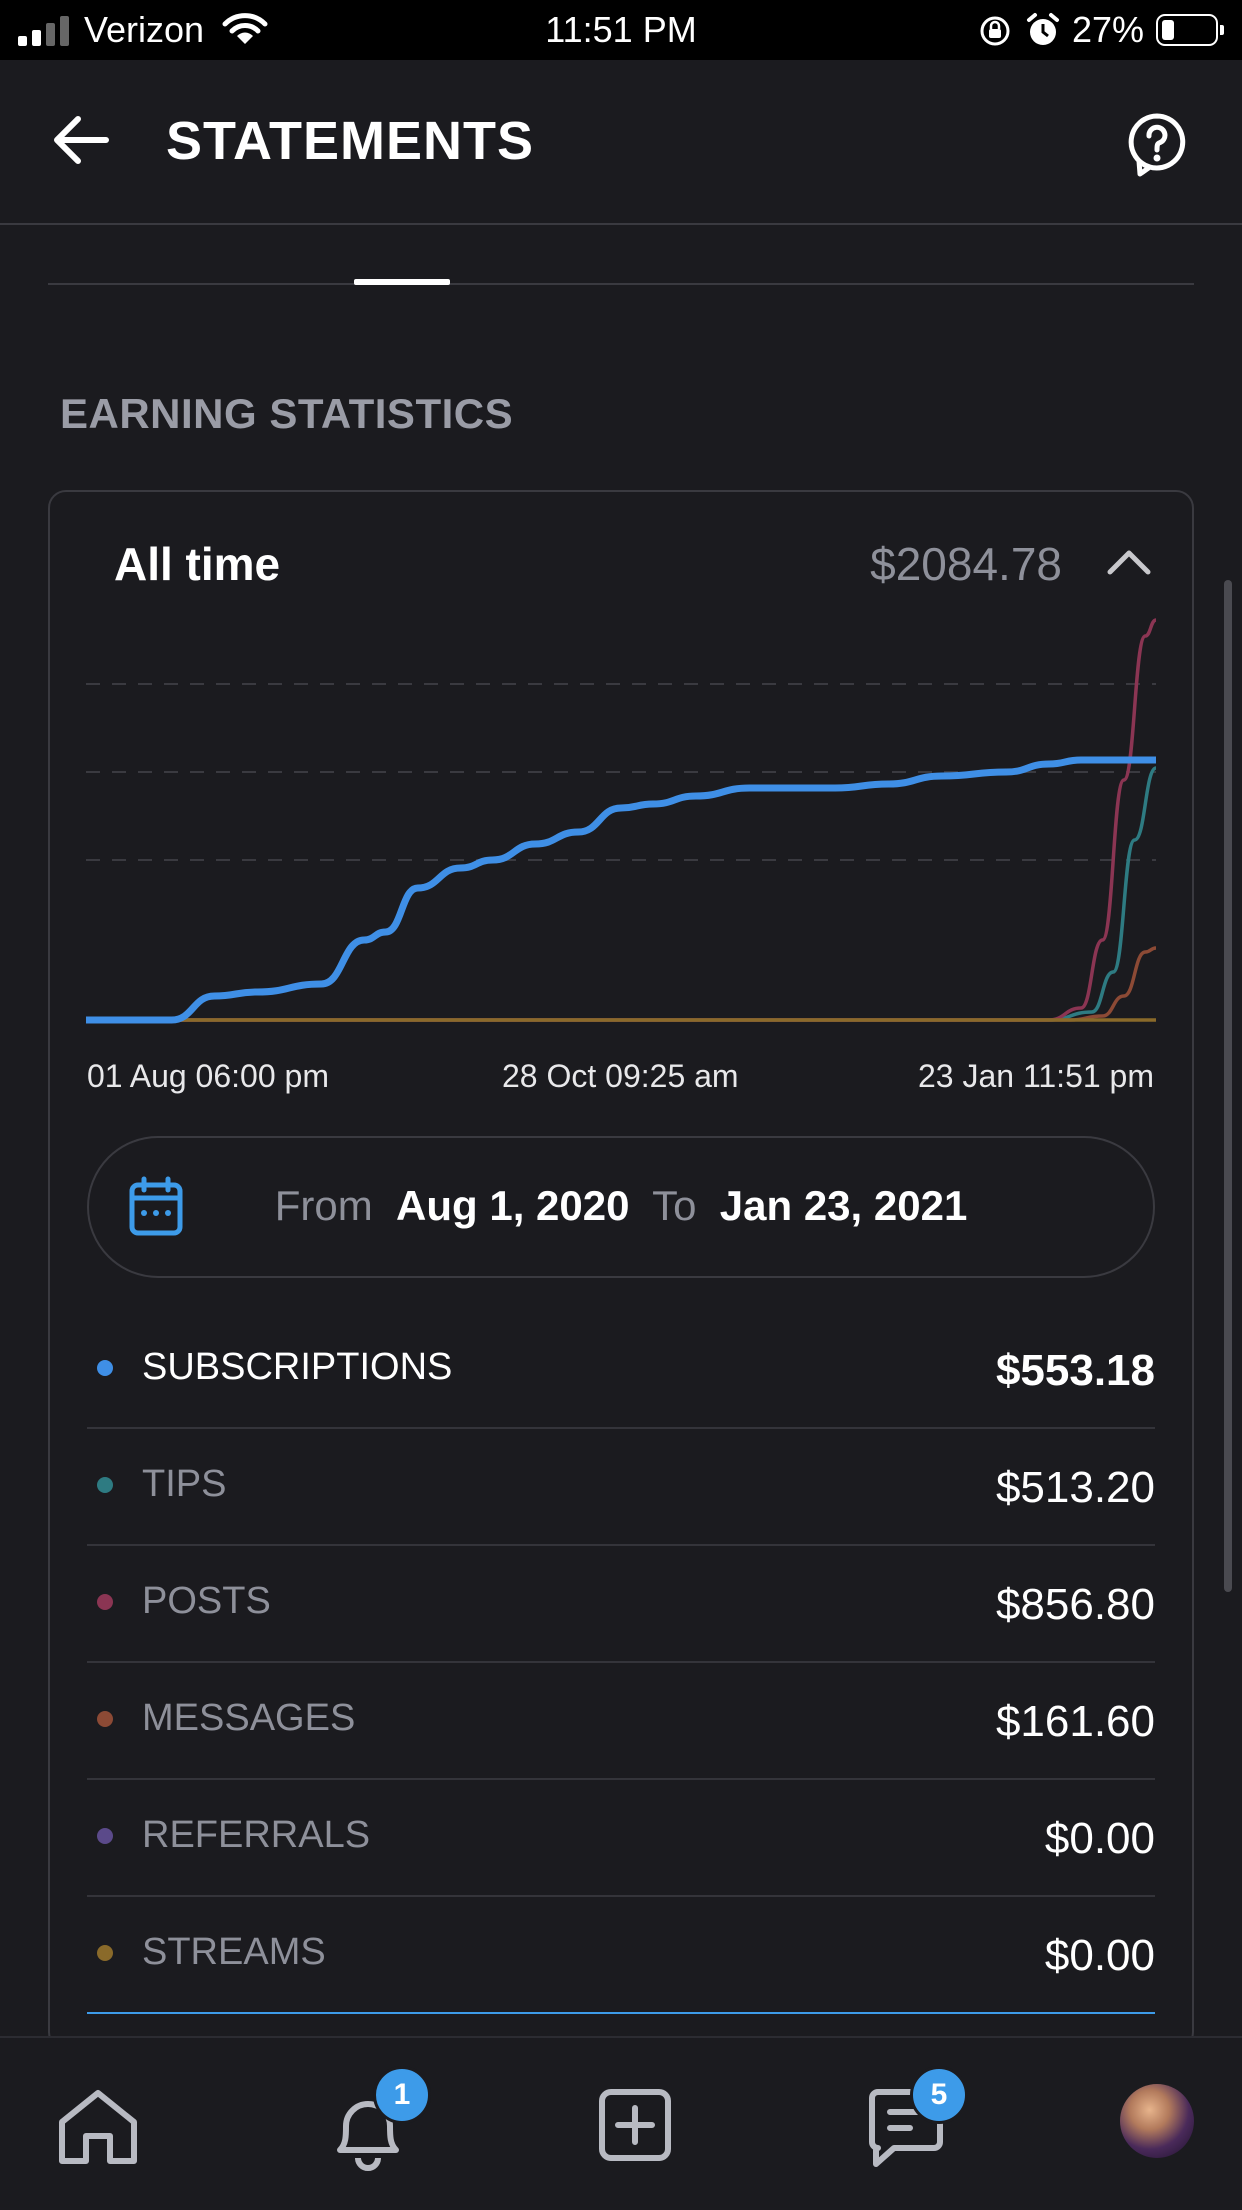  Describe the element at coordinates (966, 564) in the screenshot. I see `total-amount: $2084.78` at that location.